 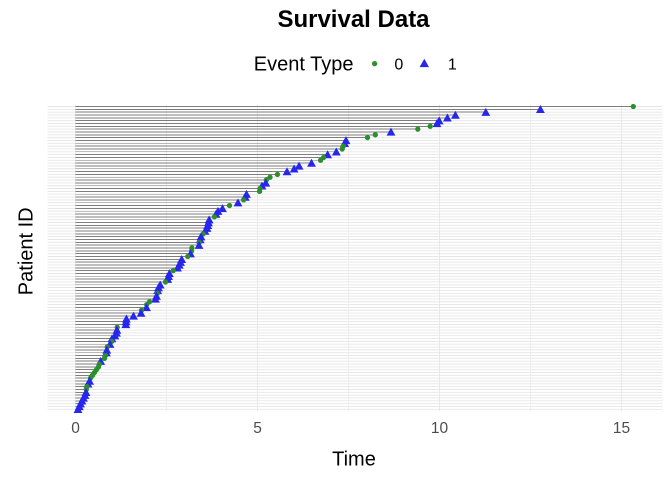 What do you see at coordinates (257, 428) in the screenshot?
I see `svg-text: 5` at bounding box center [257, 428].